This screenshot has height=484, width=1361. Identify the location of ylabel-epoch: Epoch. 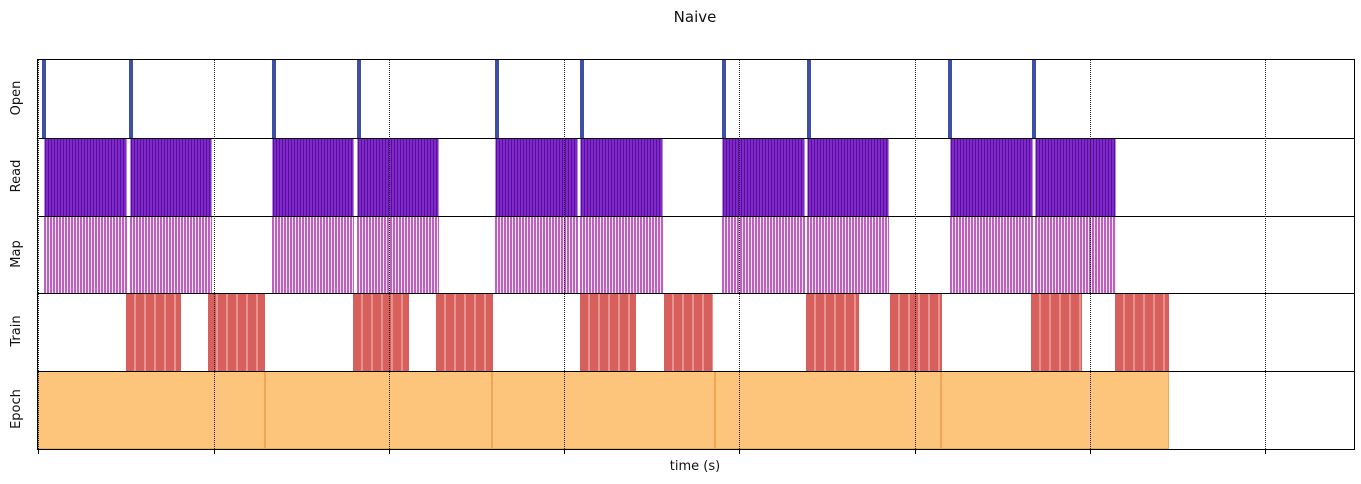
(16, 409).